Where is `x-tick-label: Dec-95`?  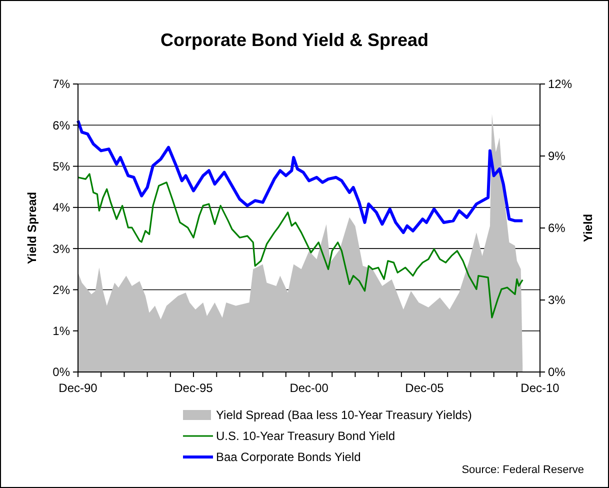
x-tick-label: Dec-95 is located at coordinates (194, 388).